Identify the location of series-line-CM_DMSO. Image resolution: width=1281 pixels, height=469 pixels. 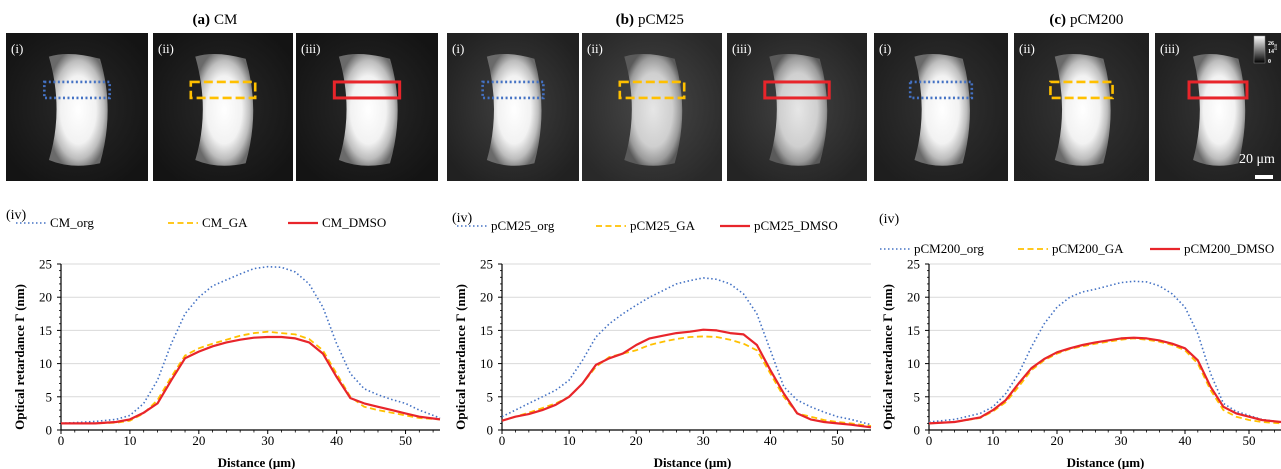
(251, 380).